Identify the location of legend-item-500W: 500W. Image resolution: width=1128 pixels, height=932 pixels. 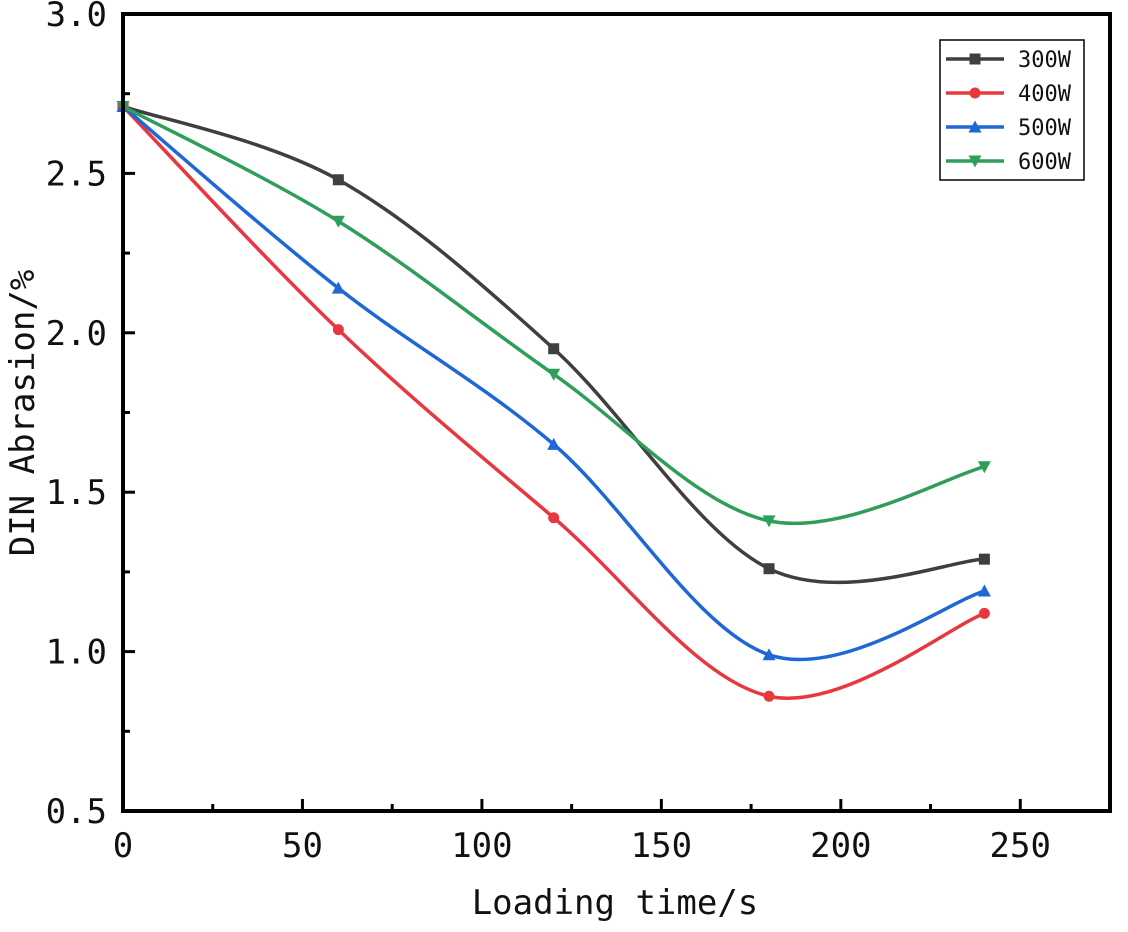
(1009, 128).